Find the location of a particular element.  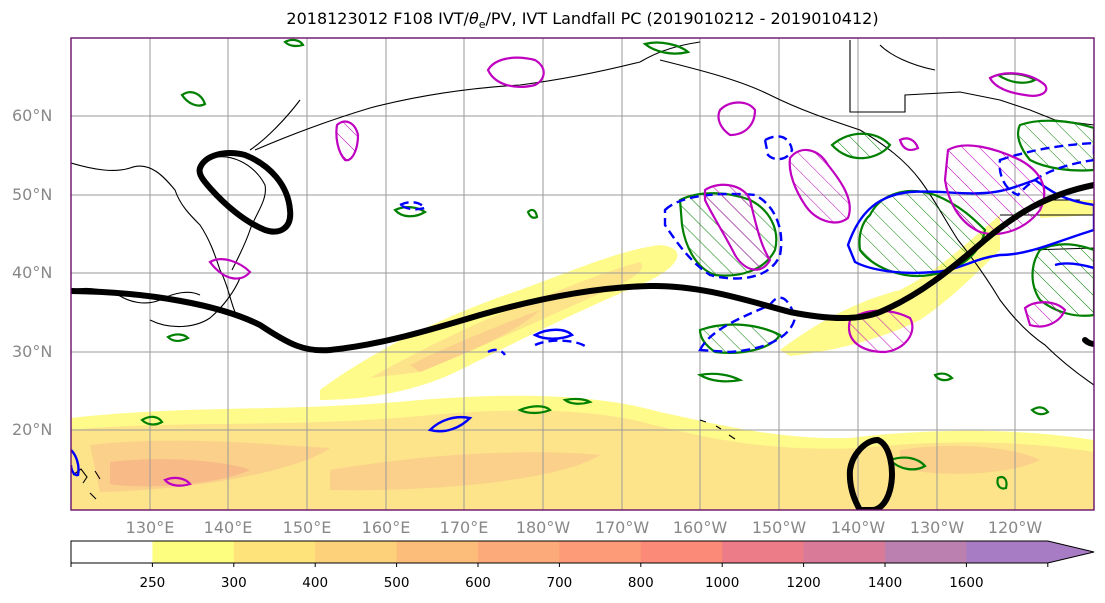

lon-label-160e: 160°E is located at coordinates (386, 527).